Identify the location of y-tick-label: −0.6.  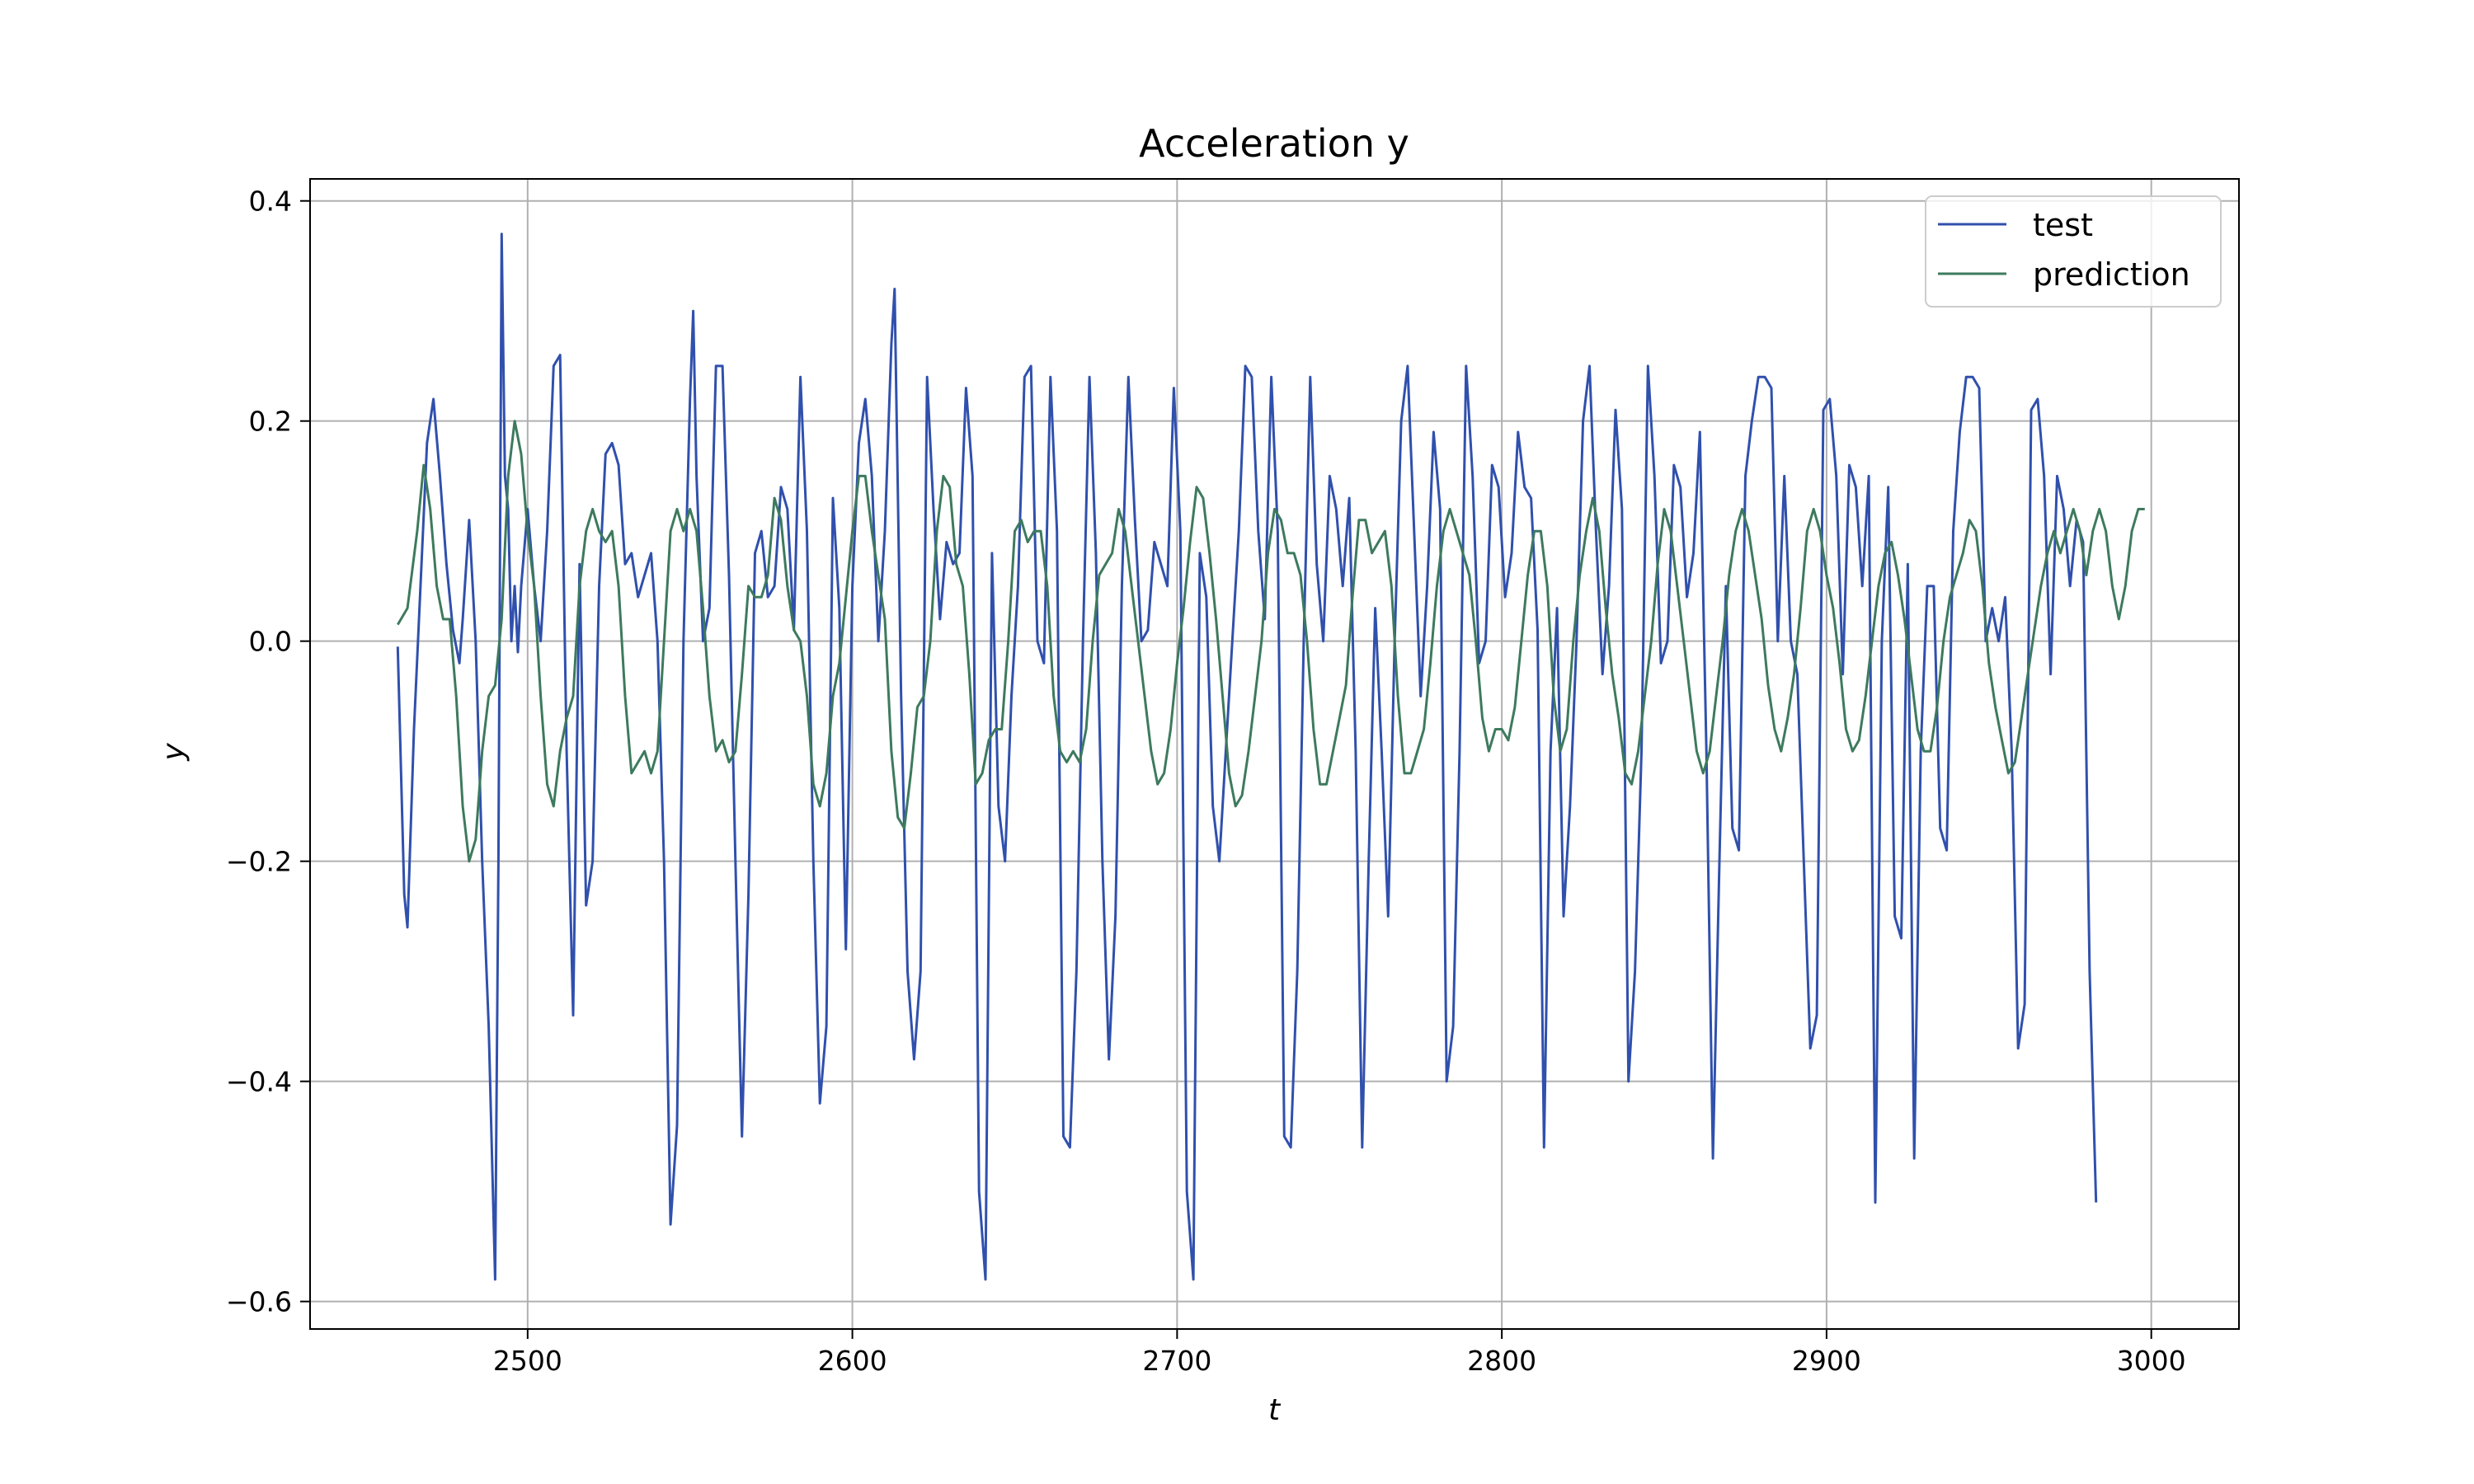
(259, 1302).